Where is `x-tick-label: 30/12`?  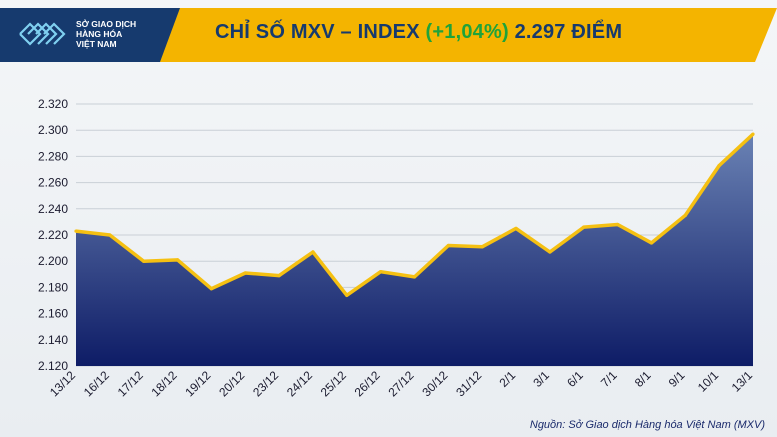 x-tick-label: 30/12 is located at coordinates (434, 383).